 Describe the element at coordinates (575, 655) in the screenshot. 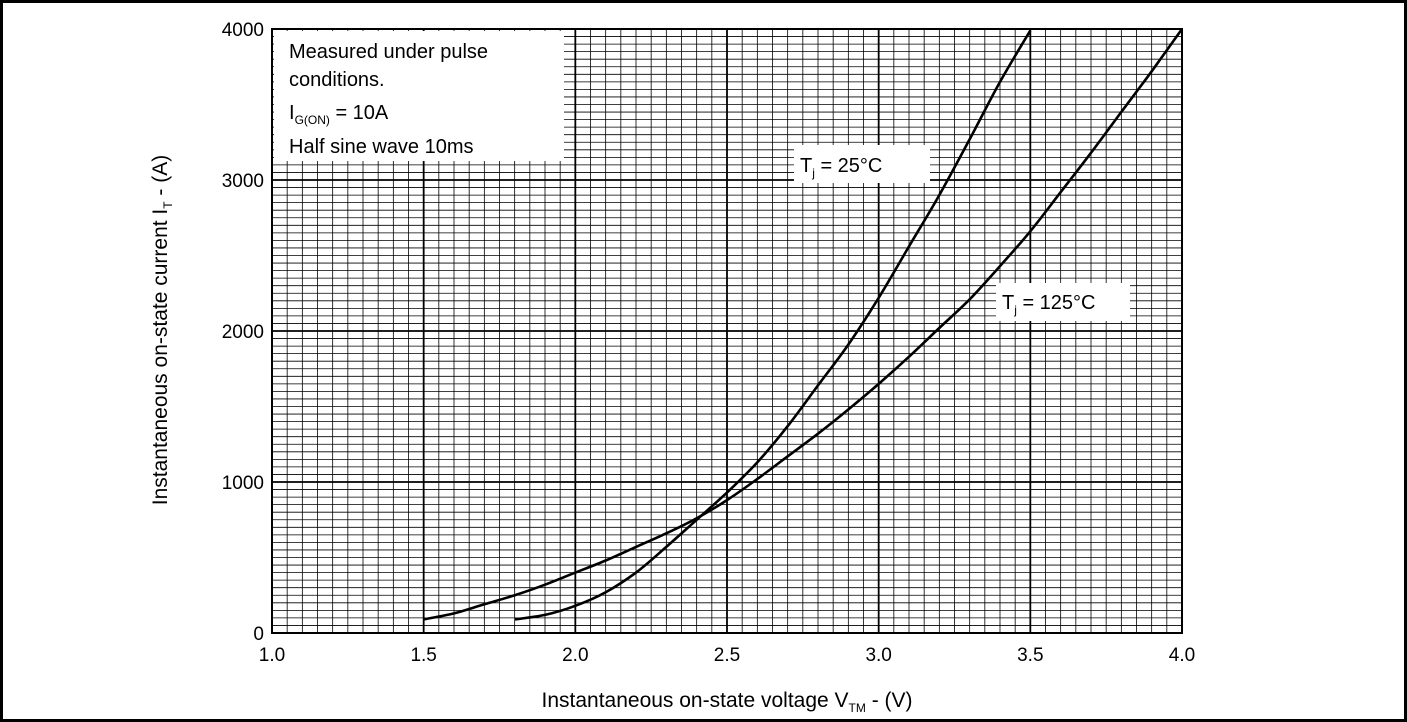

I see `x-tick-label: 2.0` at that location.